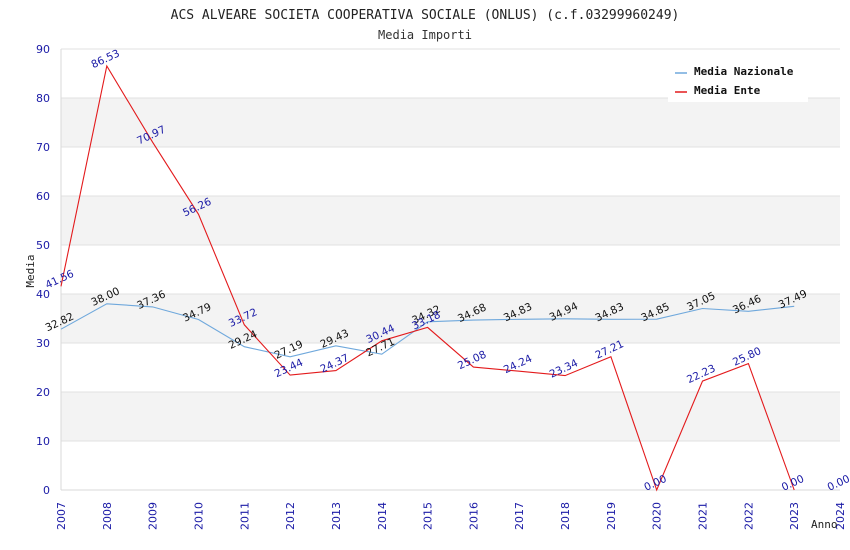  Describe the element at coordinates (428, 516) in the screenshot. I see `x-tick-label: 2015` at that location.